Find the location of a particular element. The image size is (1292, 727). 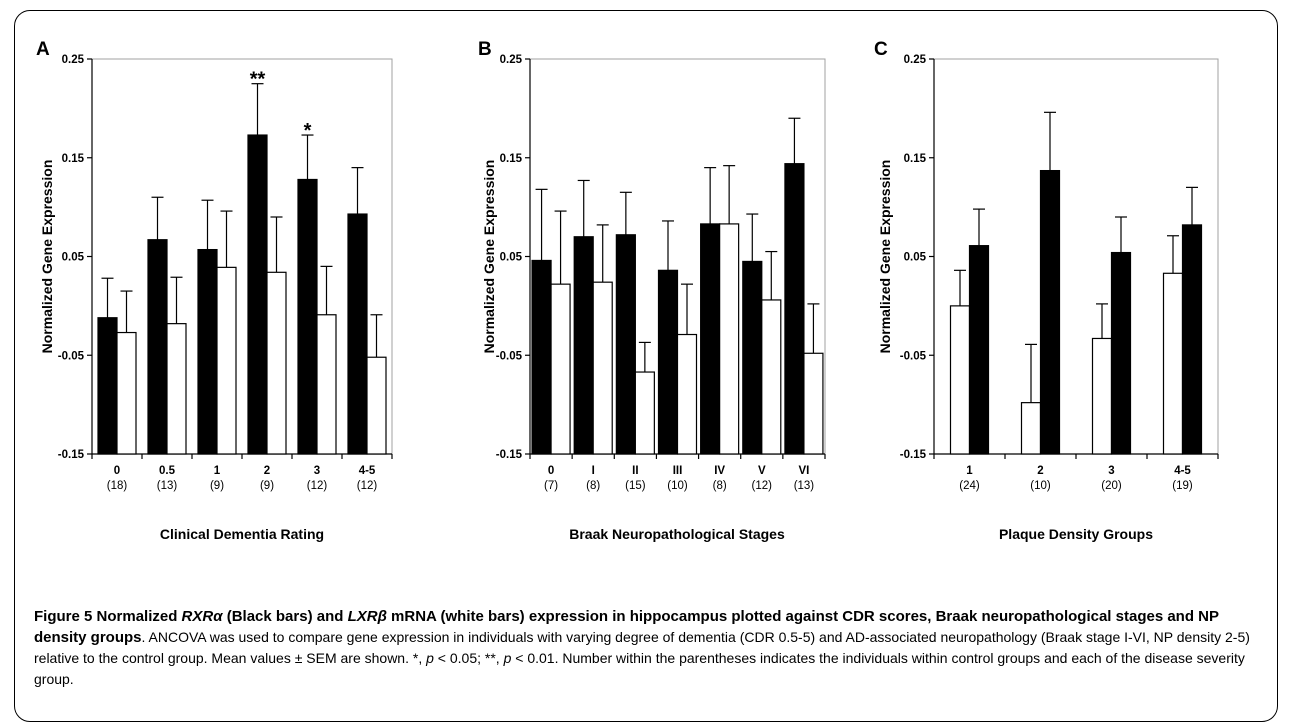

group-size-label: (15) is located at coordinates (635, 486).